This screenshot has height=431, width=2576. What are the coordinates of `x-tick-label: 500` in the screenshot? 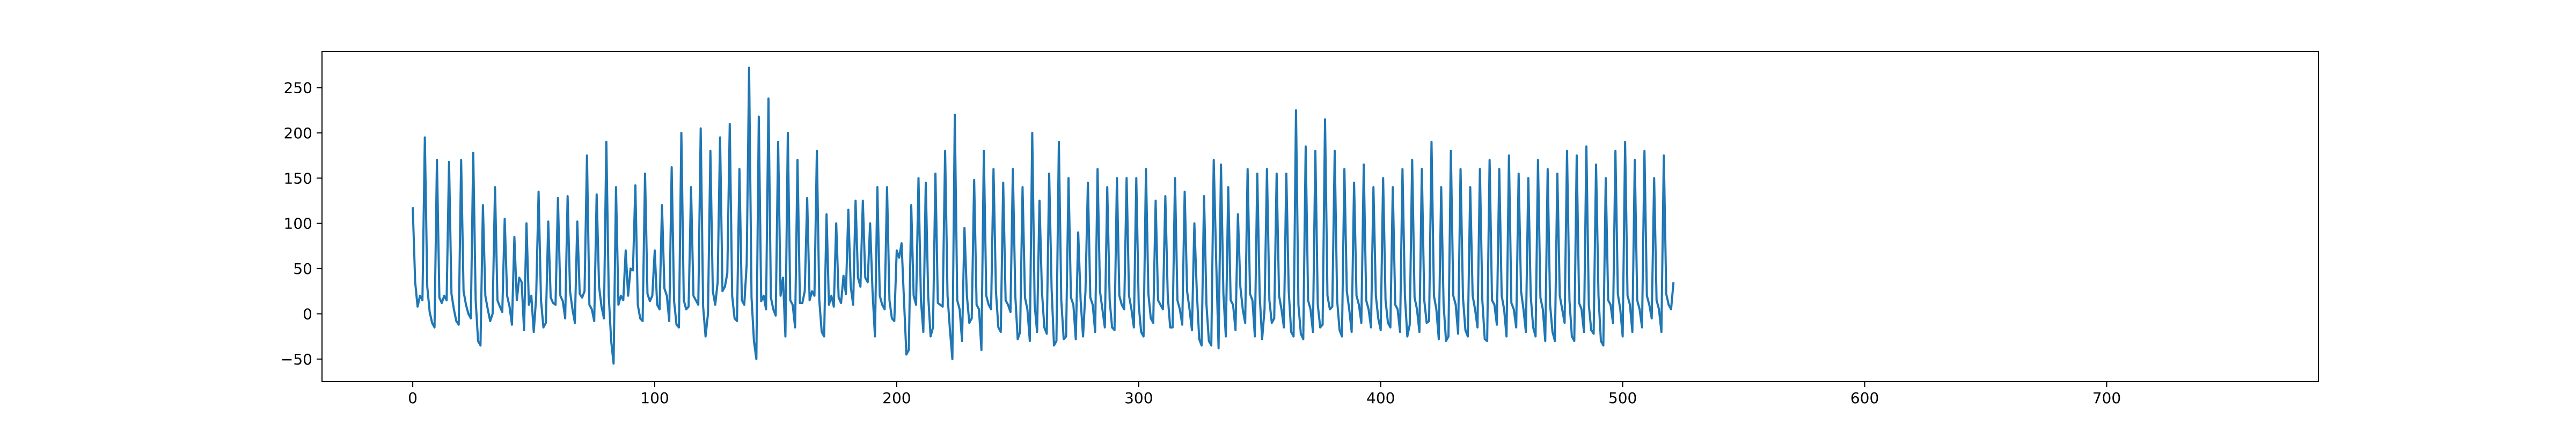 It's located at (1622, 398).